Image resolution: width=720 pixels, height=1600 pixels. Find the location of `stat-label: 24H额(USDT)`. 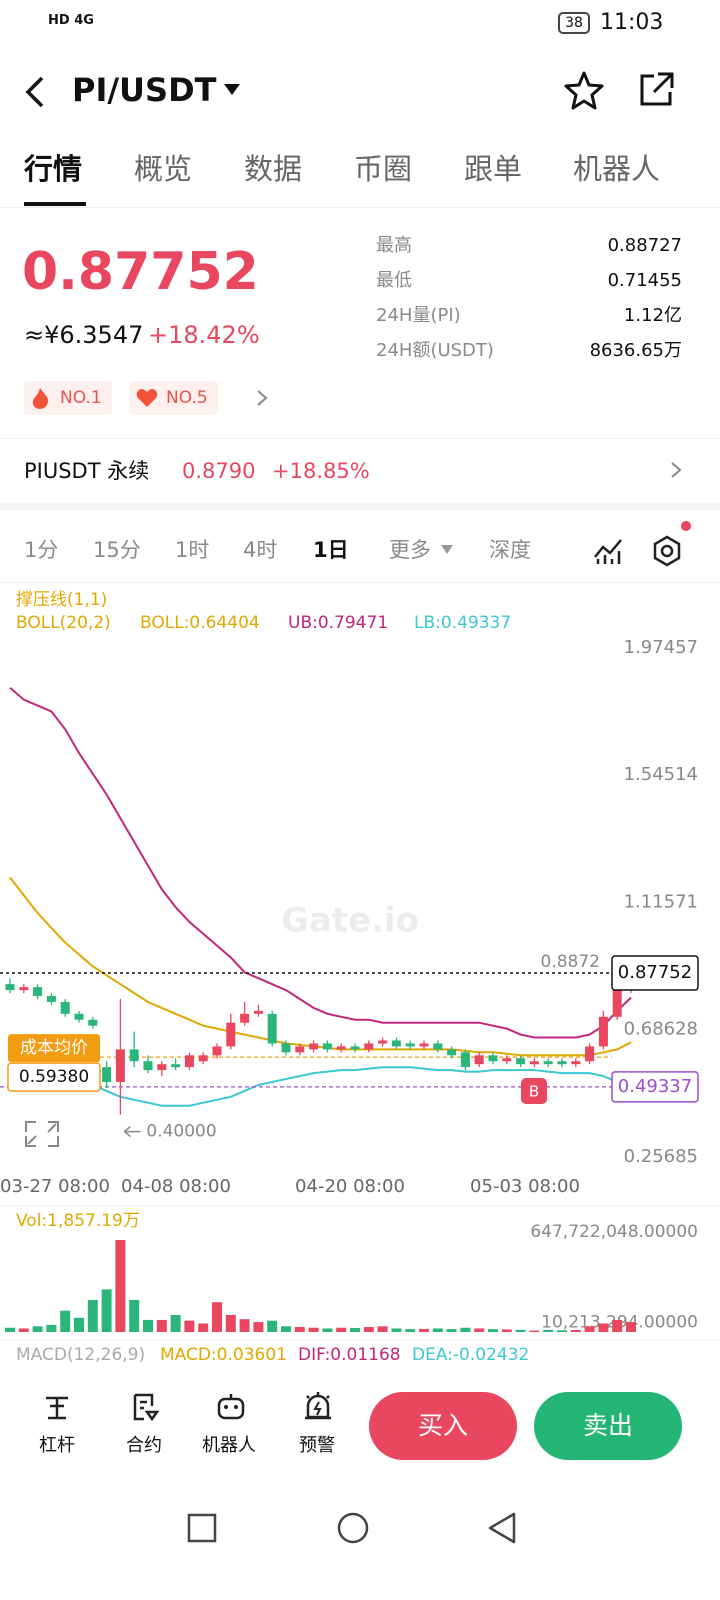

stat-label: 24H额(USDT) is located at coordinates (435, 350).